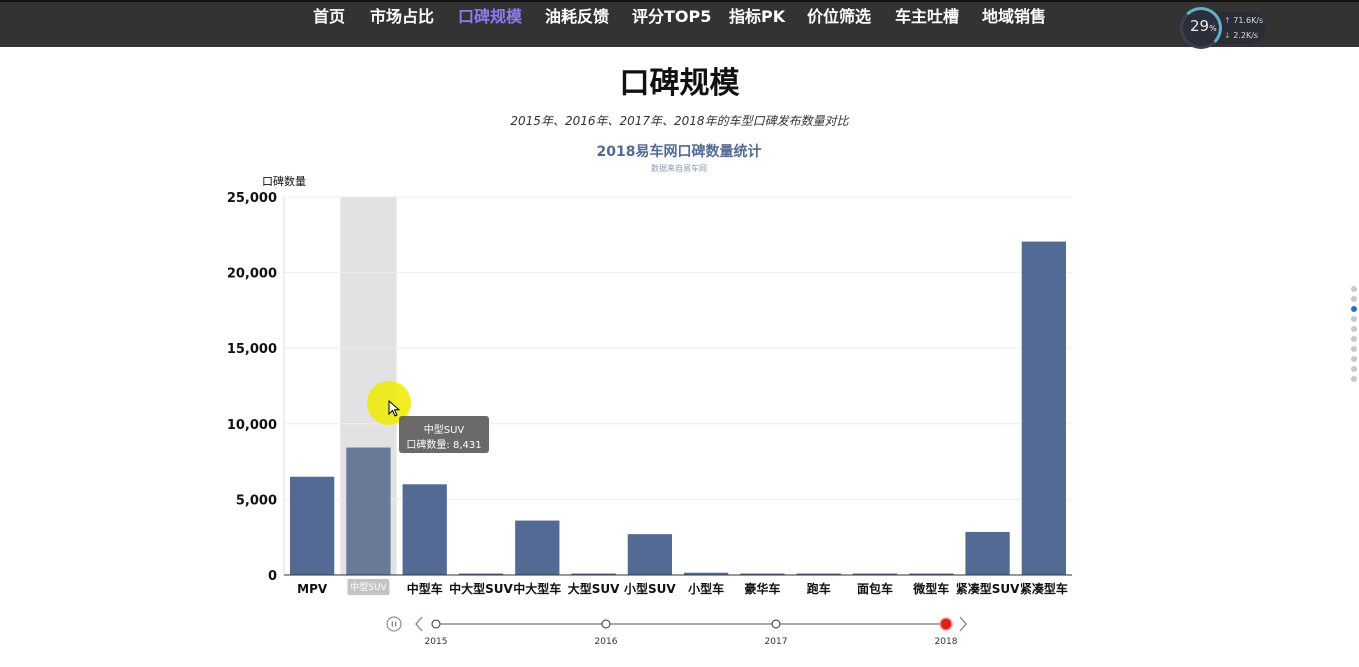  Describe the element at coordinates (679, 168) in the screenshot. I see `chart-subtitle: 数据来自易车网` at that location.